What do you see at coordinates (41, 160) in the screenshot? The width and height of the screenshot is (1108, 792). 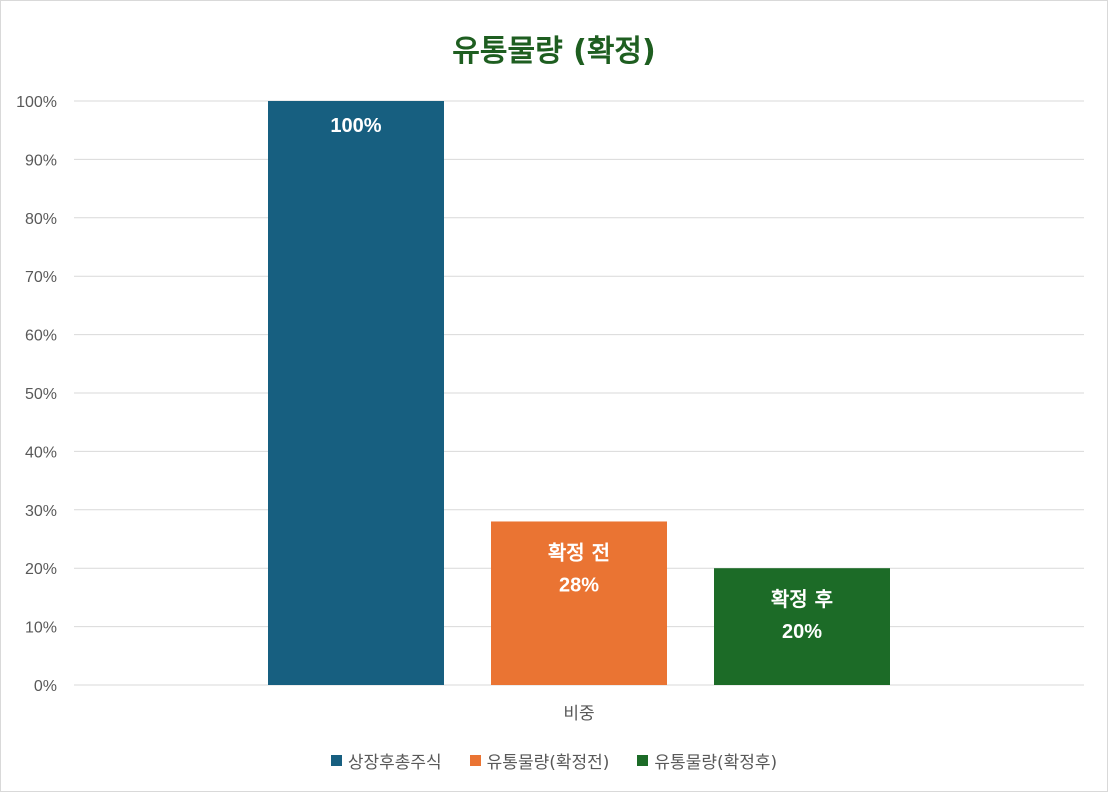 I see `y-tick-label: 90%` at bounding box center [41, 160].